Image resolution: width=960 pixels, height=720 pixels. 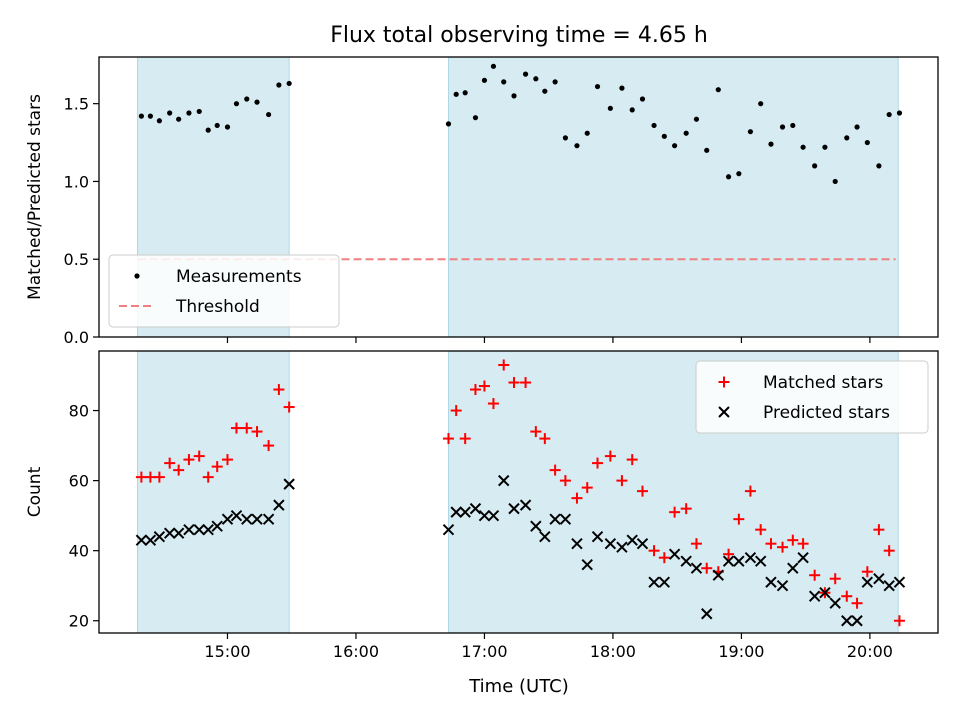 What do you see at coordinates (217, 307) in the screenshot?
I see `legend-label: Threshold` at bounding box center [217, 307].